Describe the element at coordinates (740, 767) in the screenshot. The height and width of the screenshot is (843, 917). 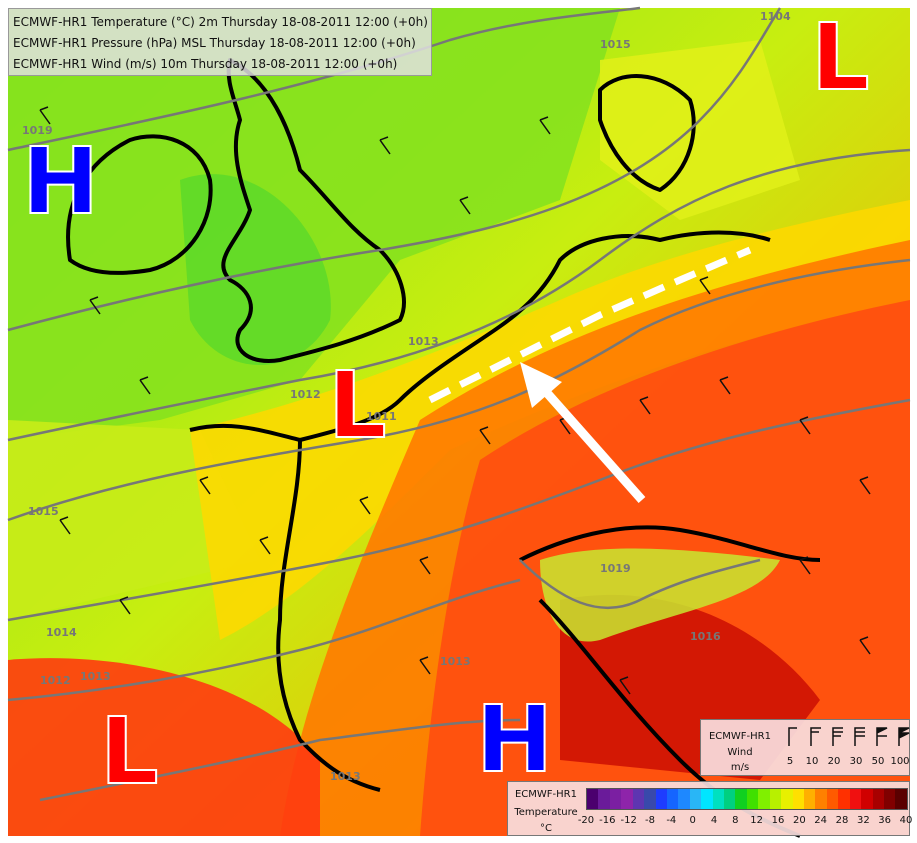
I see `wind-legend-unit: m/s` at that location.